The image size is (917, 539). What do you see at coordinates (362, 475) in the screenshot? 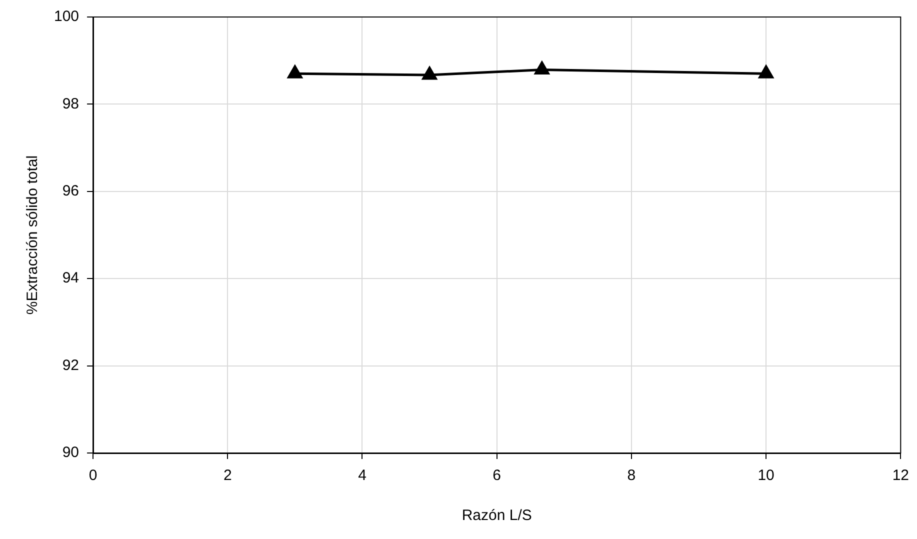
I see `x-tick-label: 4` at bounding box center [362, 475].